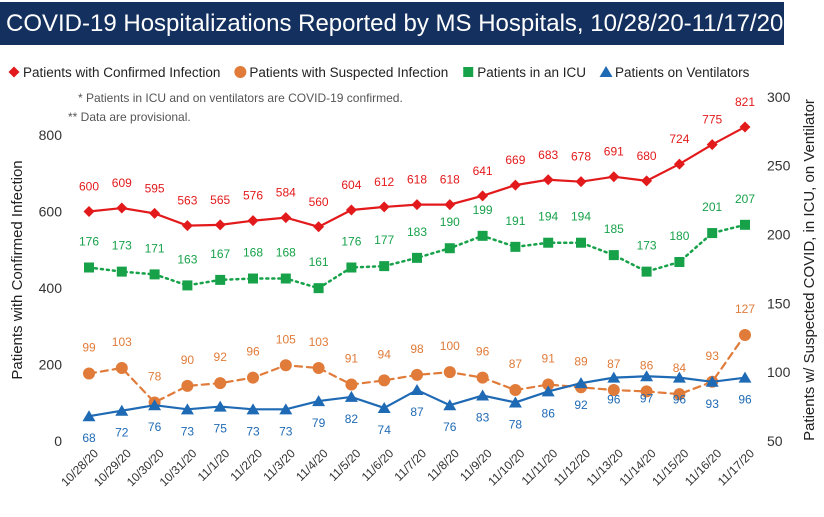 The width and height of the screenshot is (824, 517). Describe the element at coordinates (515, 221) in the screenshot. I see `data-label: 191` at that location.